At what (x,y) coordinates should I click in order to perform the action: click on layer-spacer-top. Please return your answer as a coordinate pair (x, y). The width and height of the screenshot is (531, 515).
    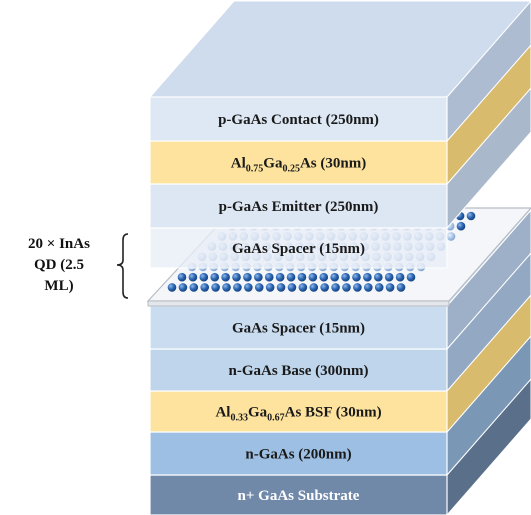
    Looking at the image, I should click on (298, 248).